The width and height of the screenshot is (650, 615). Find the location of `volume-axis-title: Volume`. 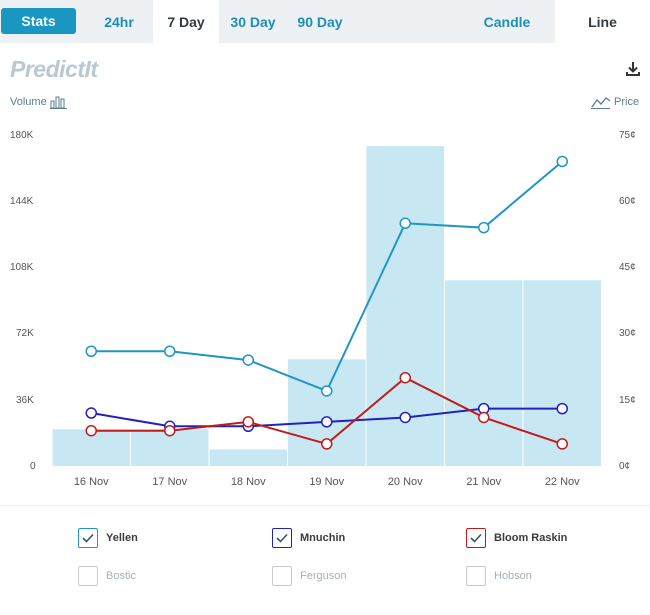

volume-axis-title: Volume is located at coordinates (39, 102).